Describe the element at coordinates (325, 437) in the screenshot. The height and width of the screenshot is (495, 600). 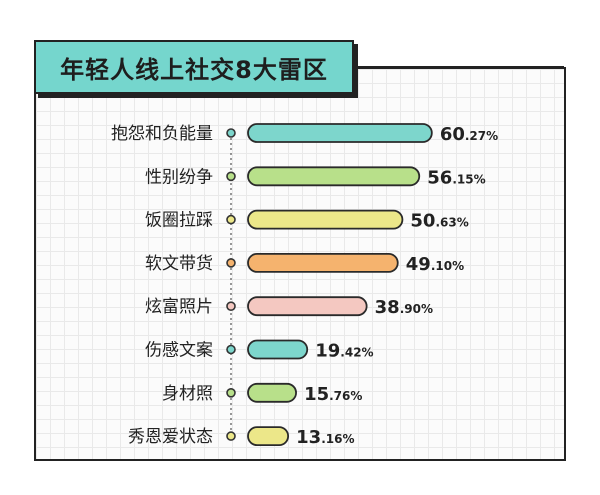
I see `value-label: 13.16%` at that location.